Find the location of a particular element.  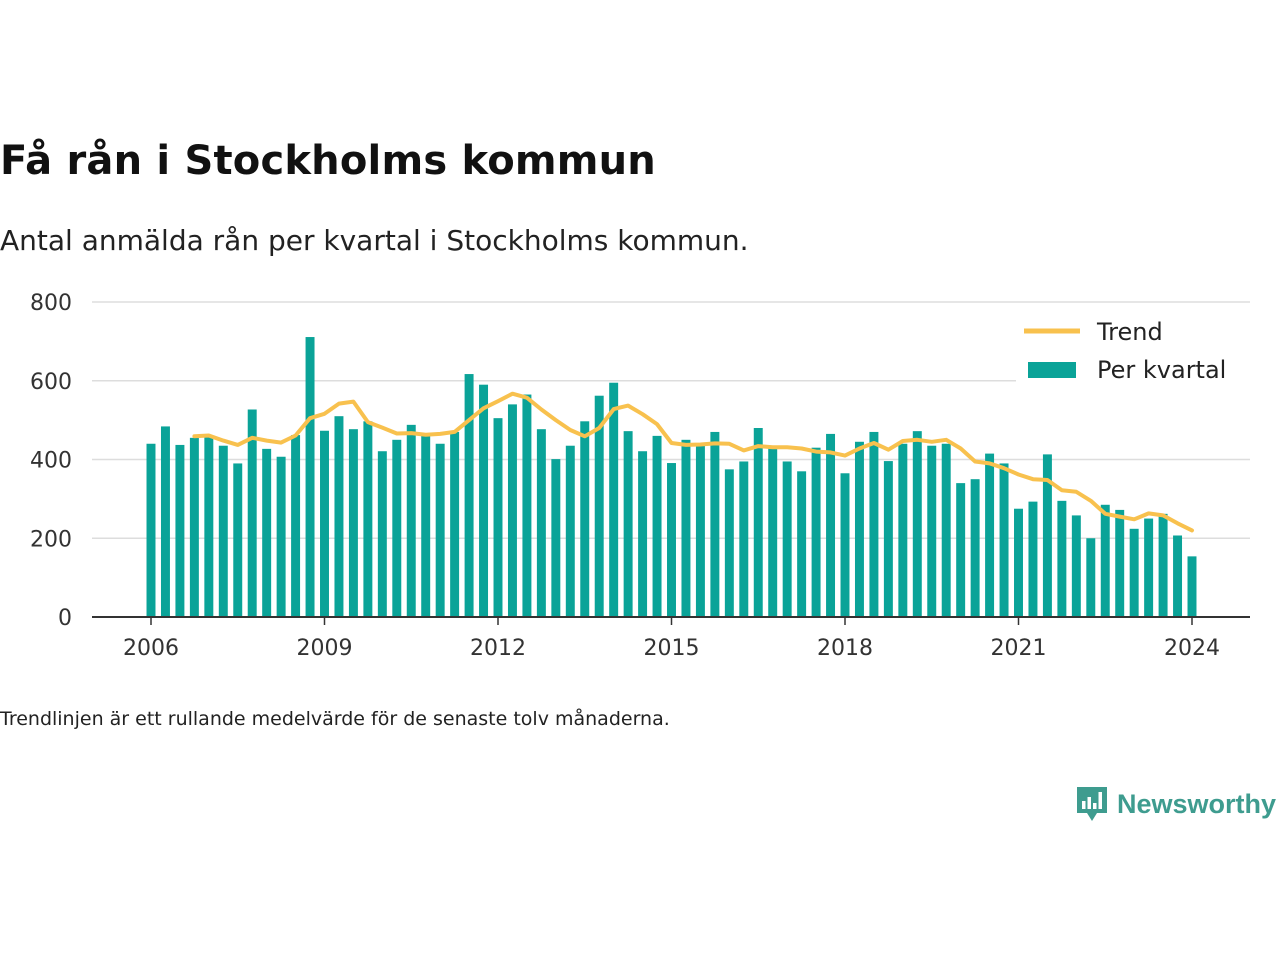

y-tick-label: 200 is located at coordinates (51, 539).